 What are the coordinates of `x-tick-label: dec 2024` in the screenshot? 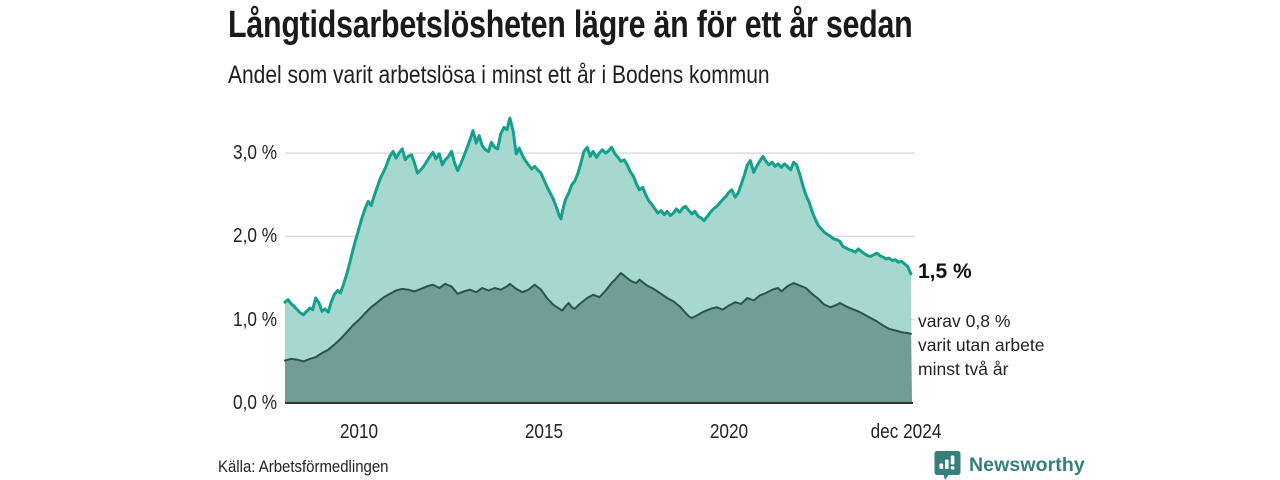 It's located at (906, 432).